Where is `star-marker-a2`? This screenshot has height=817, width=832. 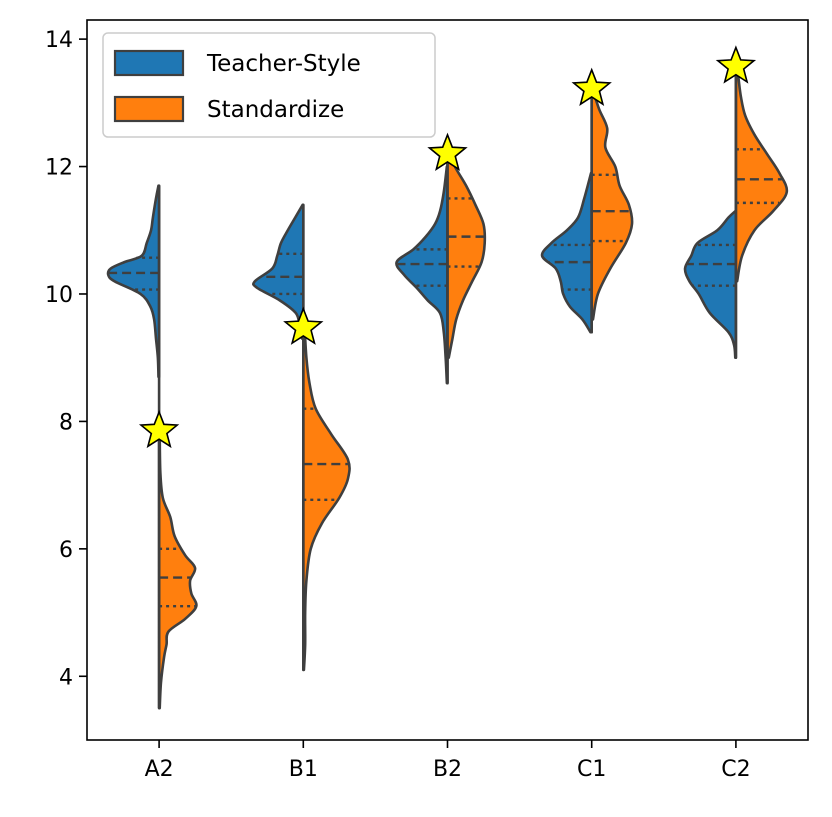
star-marker-a2 is located at coordinates (159, 429).